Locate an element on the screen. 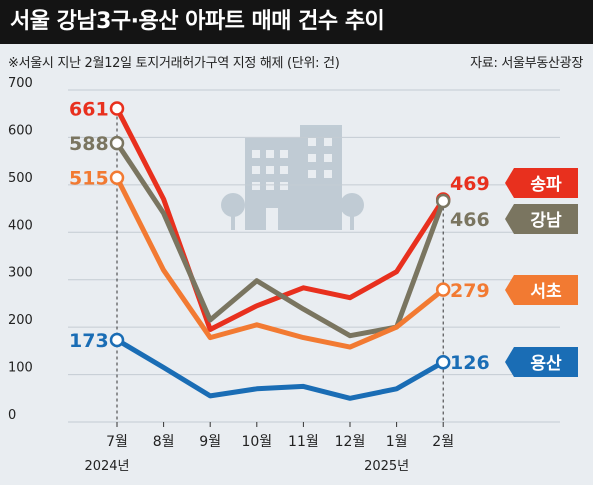 The width and height of the screenshot is (593, 485). legend-tag-서초: 서초 is located at coordinates (541, 290).